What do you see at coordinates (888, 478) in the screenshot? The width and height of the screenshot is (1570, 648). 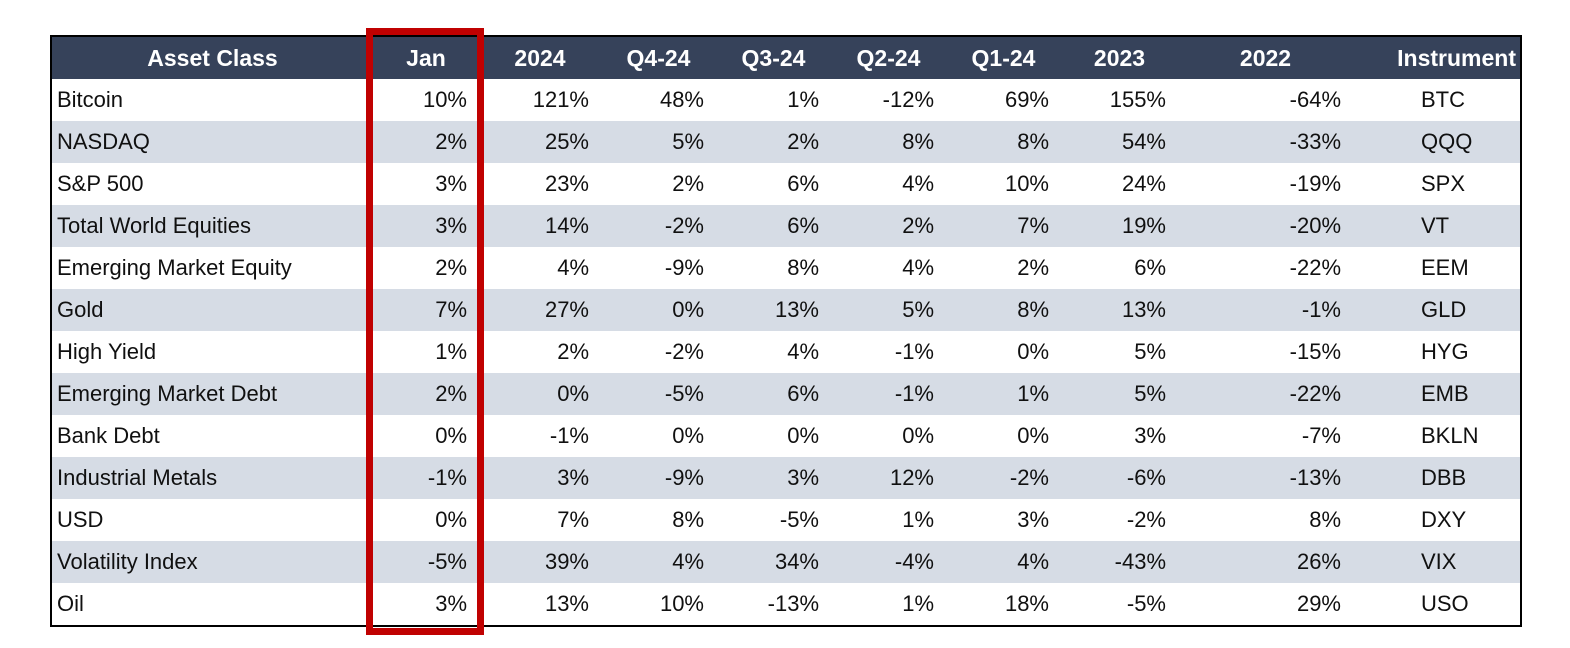 I see `return-value-cell: 12%` at bounding box center [888, 478].